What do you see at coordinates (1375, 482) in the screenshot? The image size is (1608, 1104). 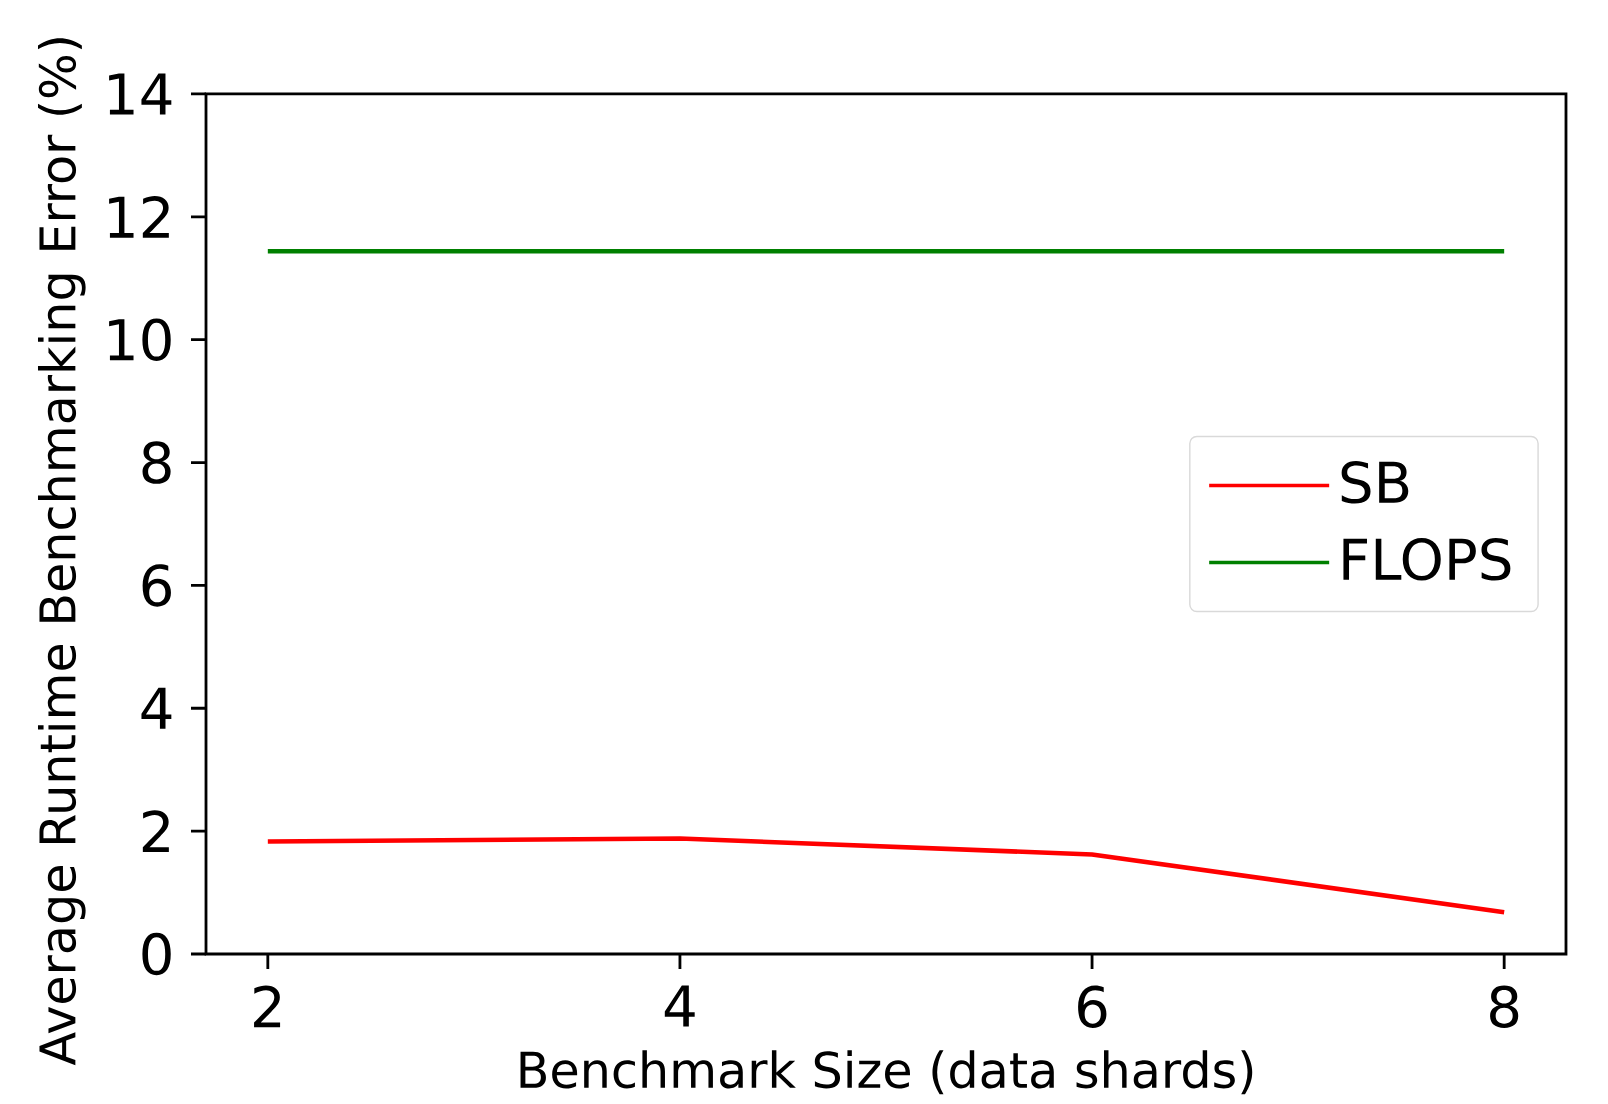 I see `legend-label: SB` at bounding box center [1375, 482].